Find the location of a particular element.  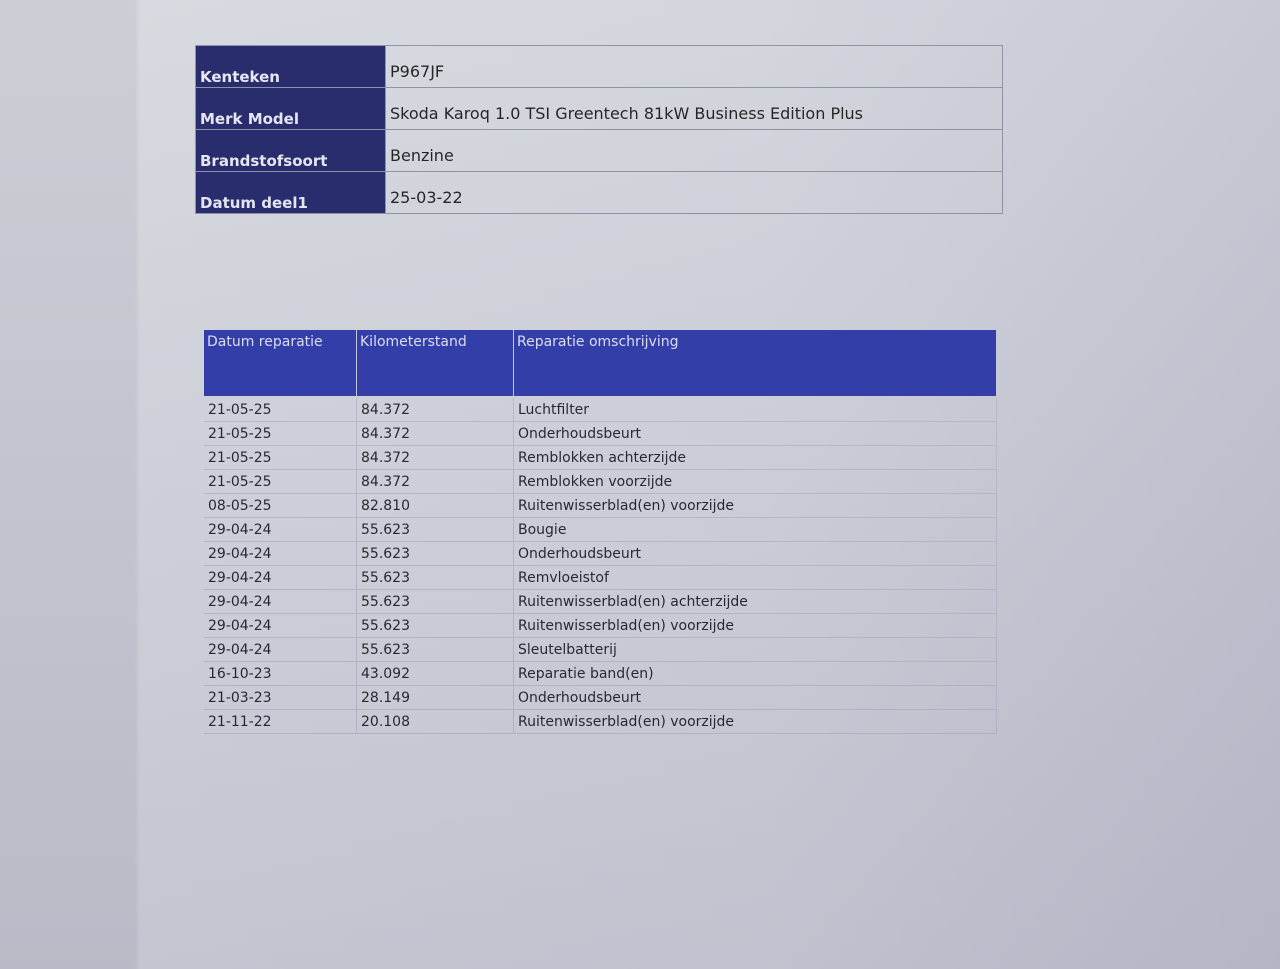

column-header-mileage: Kilometerstand is located at coordinates (435, 363).